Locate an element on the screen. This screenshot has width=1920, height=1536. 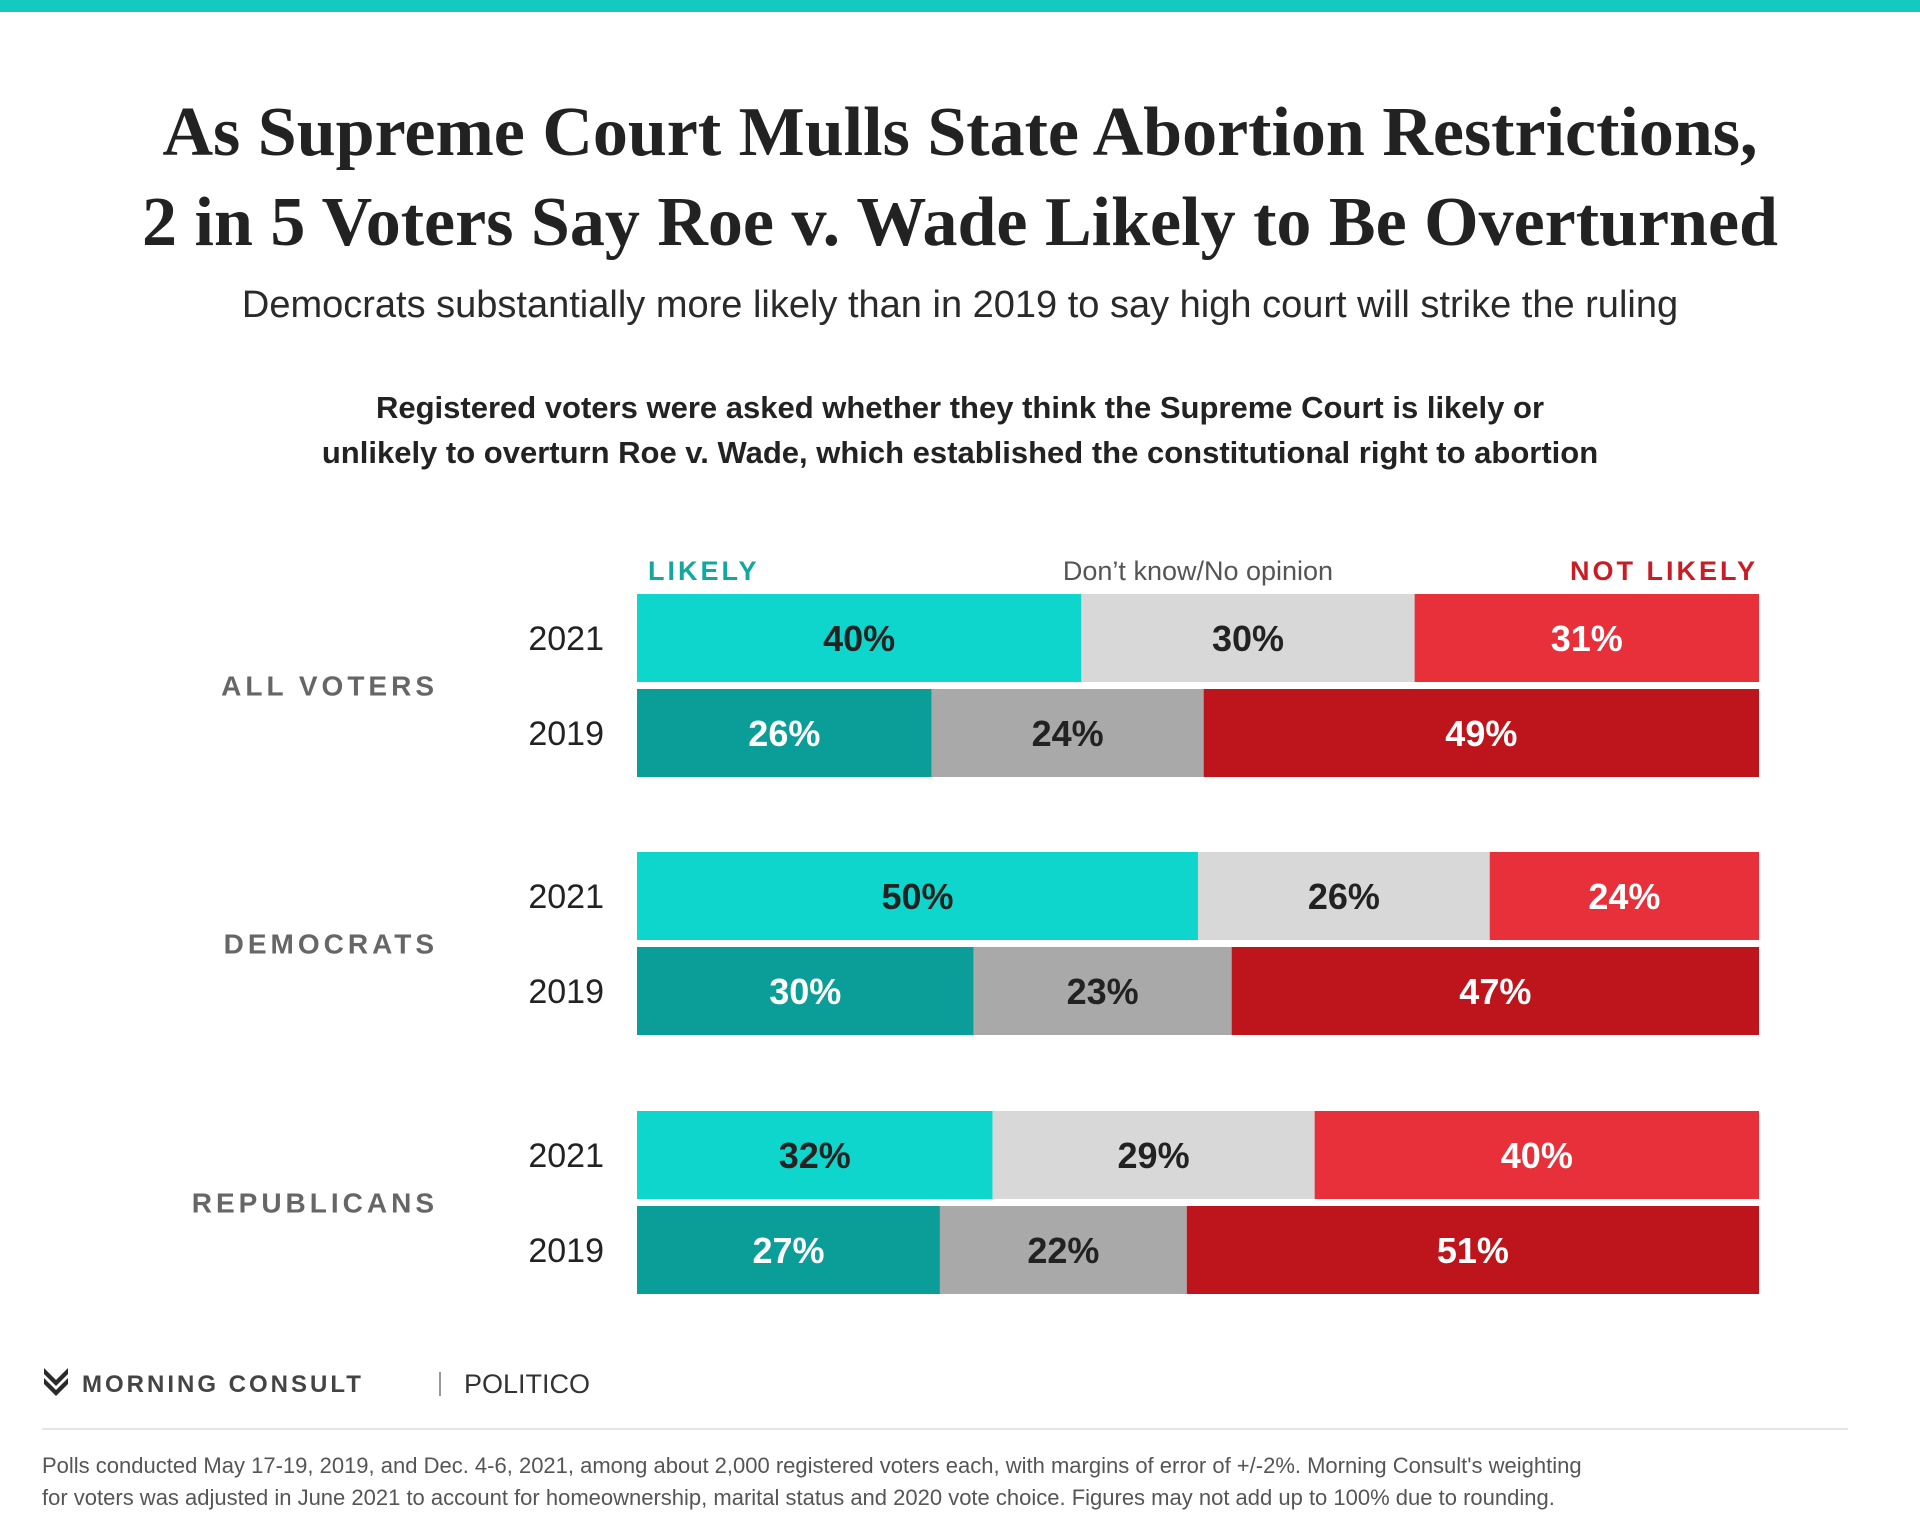
data-label: 29% is located at coordinates (1154, 1155).